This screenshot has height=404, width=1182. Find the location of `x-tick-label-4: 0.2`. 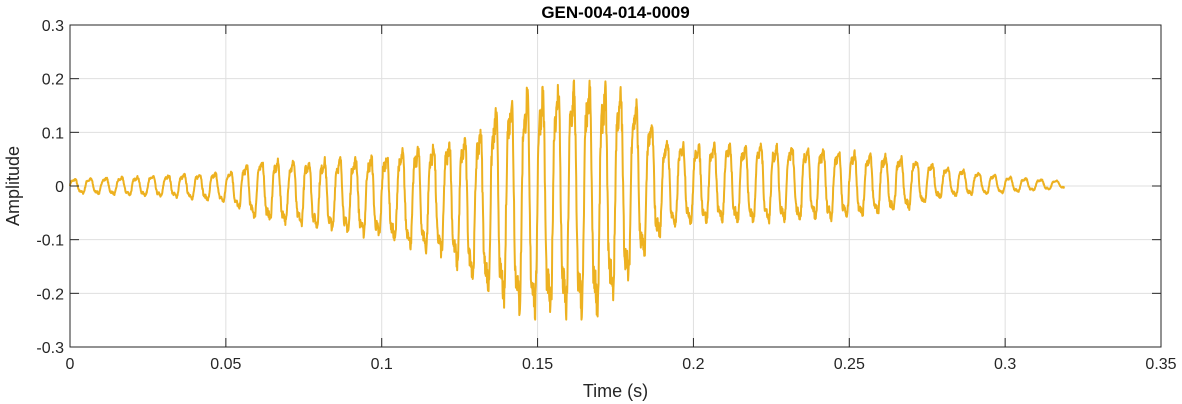

x-tick-label-4: 0.2 is located at coordinates (693, 364).